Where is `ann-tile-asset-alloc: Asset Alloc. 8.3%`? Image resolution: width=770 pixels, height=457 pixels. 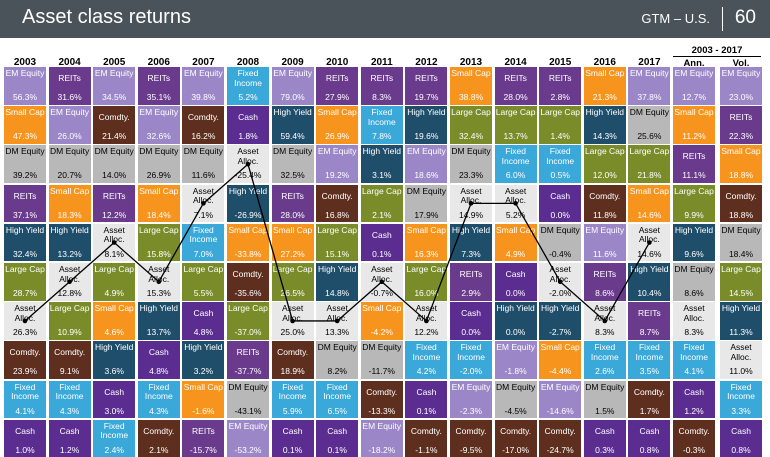
ann-tile-asset-alloc: Asset Alloc. 8.3% is located at coordinates (694, 321).